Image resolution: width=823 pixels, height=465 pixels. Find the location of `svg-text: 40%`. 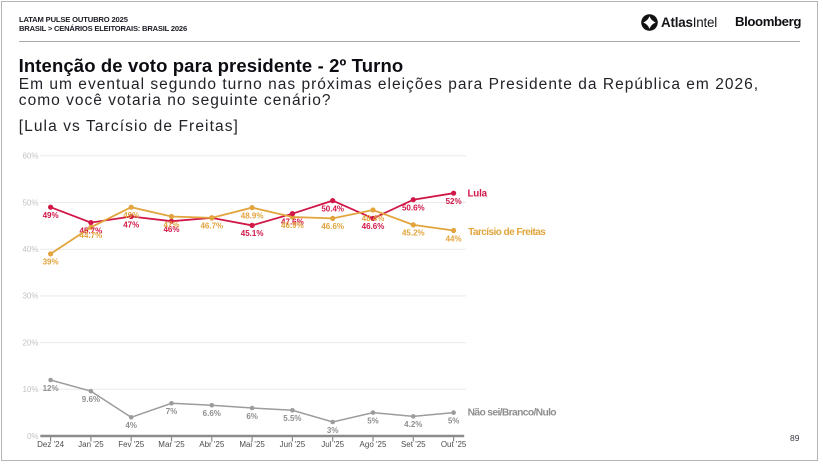

svg-text: 40% is located at coordinates (30, 249).